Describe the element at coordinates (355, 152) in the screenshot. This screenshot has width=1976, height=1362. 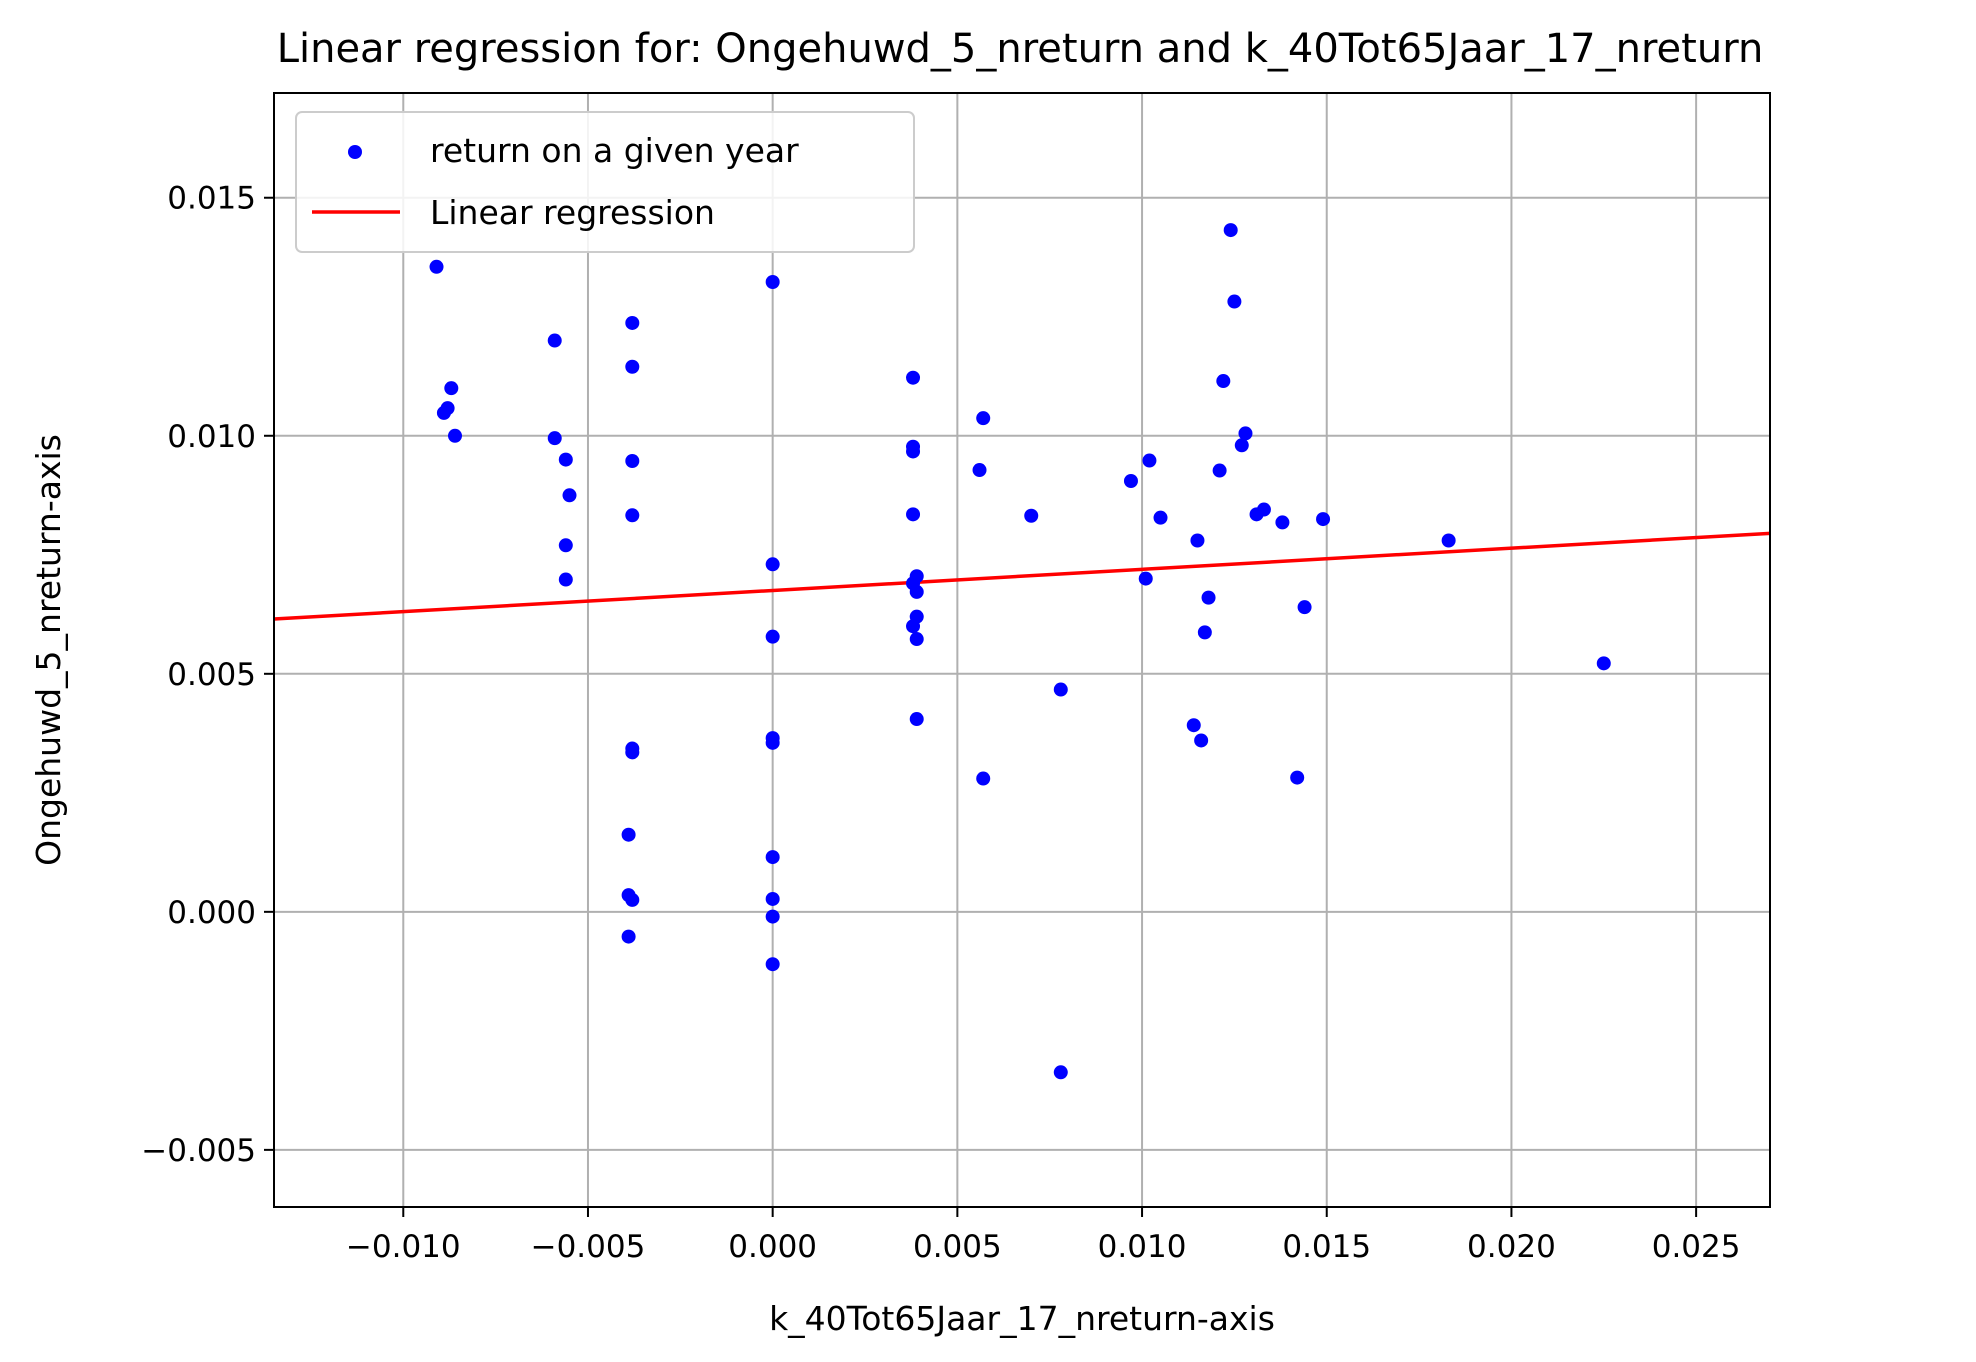
I see `legend-scatter-marker` at that location.